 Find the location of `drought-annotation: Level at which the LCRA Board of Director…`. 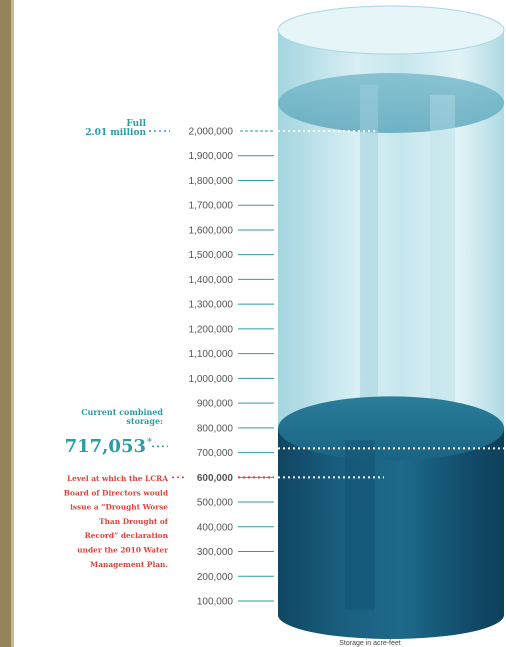

drought-annotation: Level at which the LCRA Board of Director… is located at coordinates (116, 521).